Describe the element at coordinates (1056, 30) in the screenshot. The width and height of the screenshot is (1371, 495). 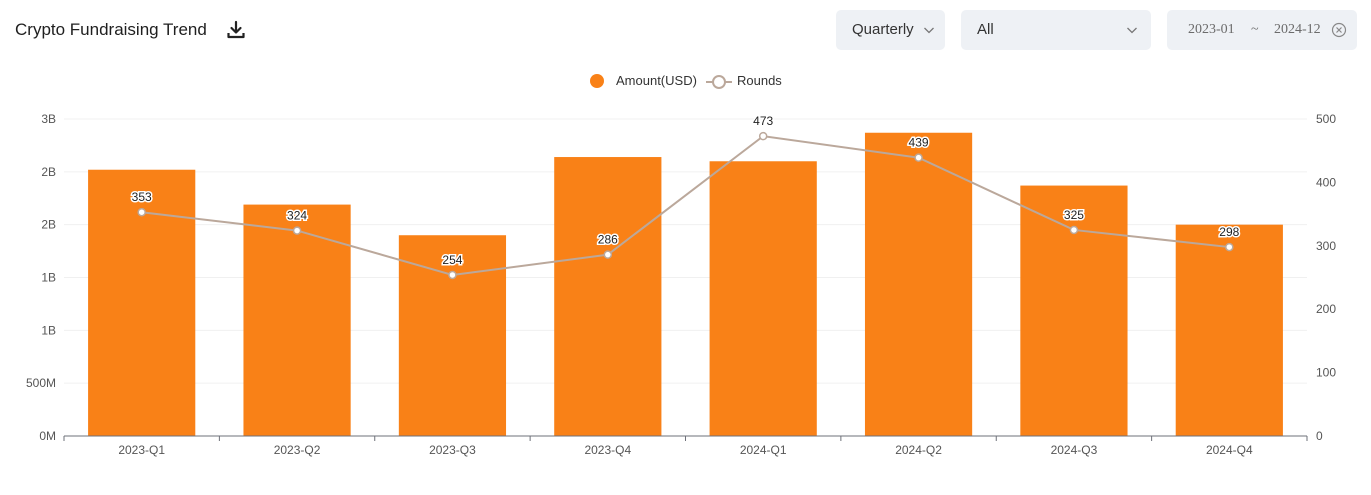
I see `category-select: All` at that location.